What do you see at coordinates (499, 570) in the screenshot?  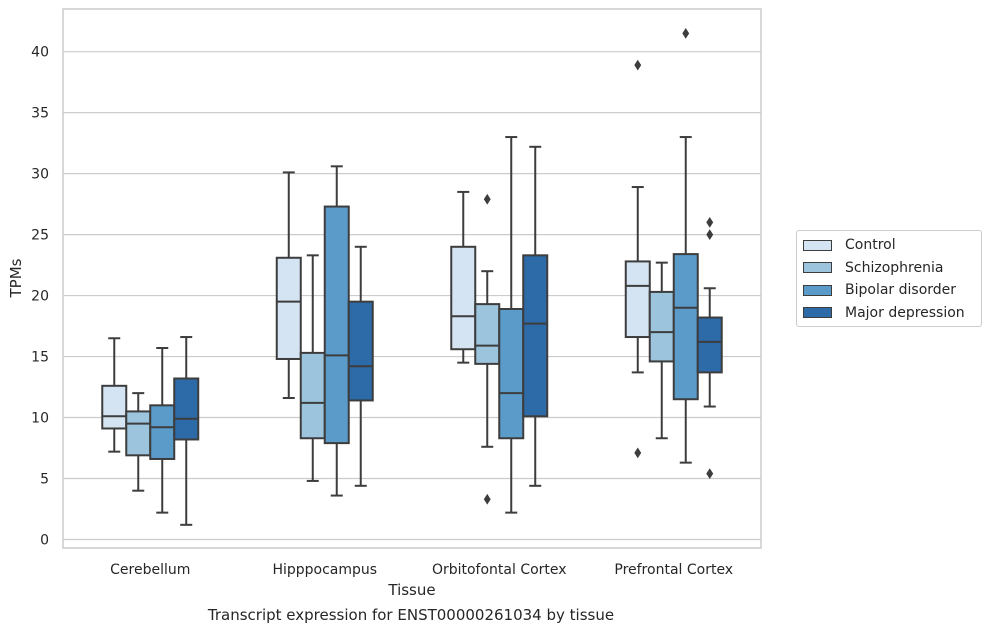 I see `x-tick-label: Orbitofontal Cortex` at bounding box center [499, 570].